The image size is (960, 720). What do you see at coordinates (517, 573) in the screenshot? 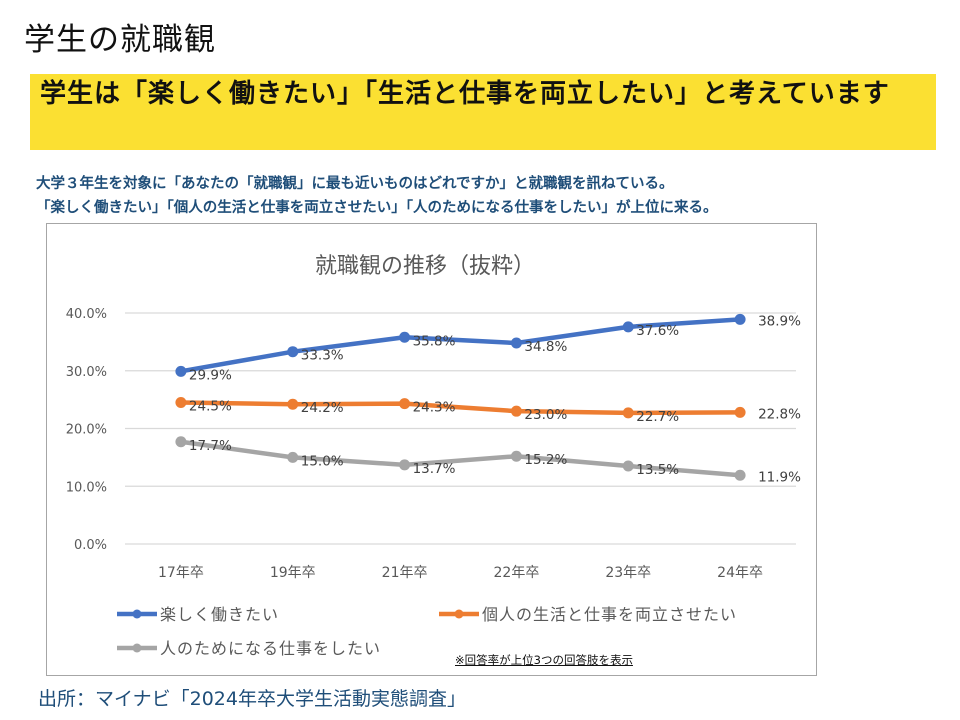
I see `x-tick-label: 22年卒` at bounding box center [517, 573].